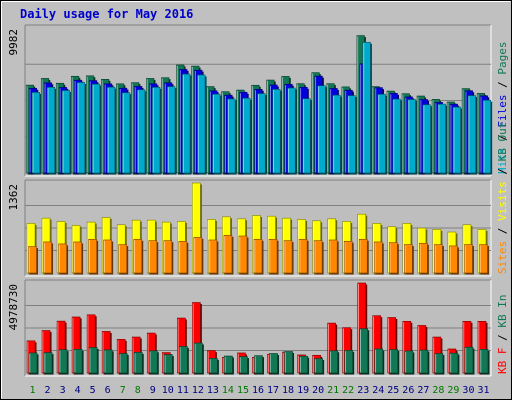 This screenshot has height=400, width=512. I want to click on legend-entry: KB In, so click(502, 311).